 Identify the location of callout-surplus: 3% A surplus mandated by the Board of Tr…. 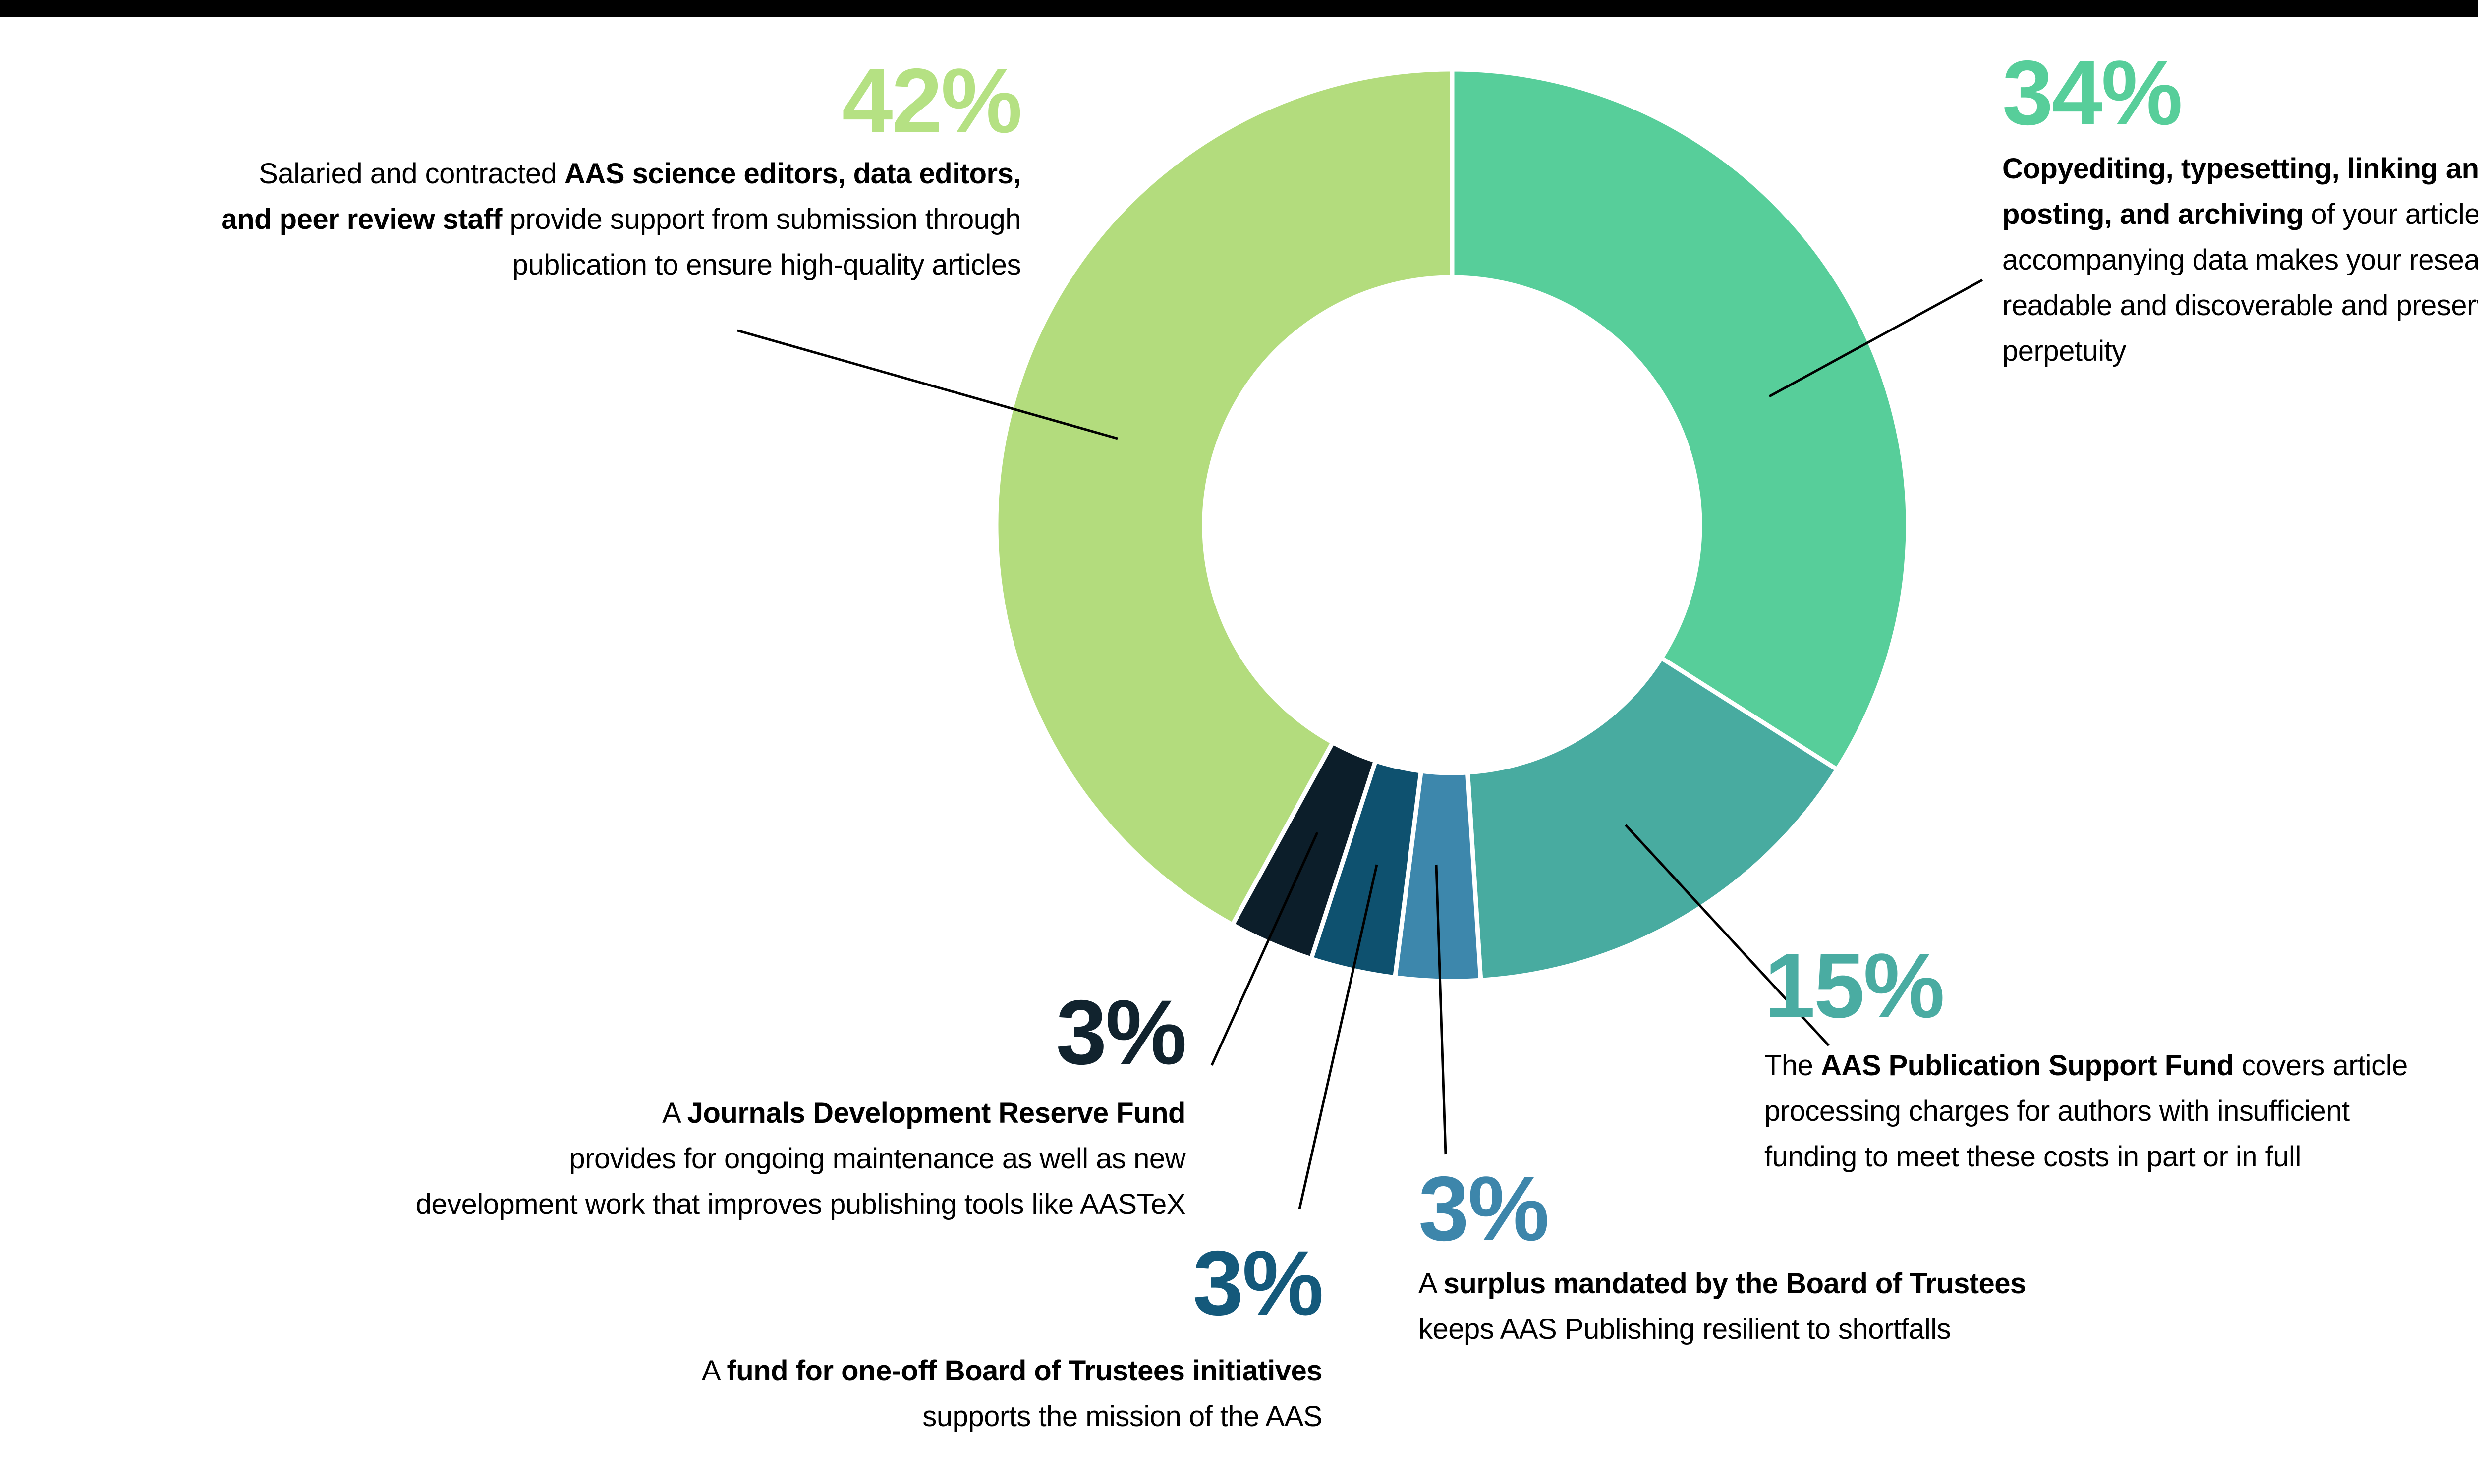
(1722, 1257).